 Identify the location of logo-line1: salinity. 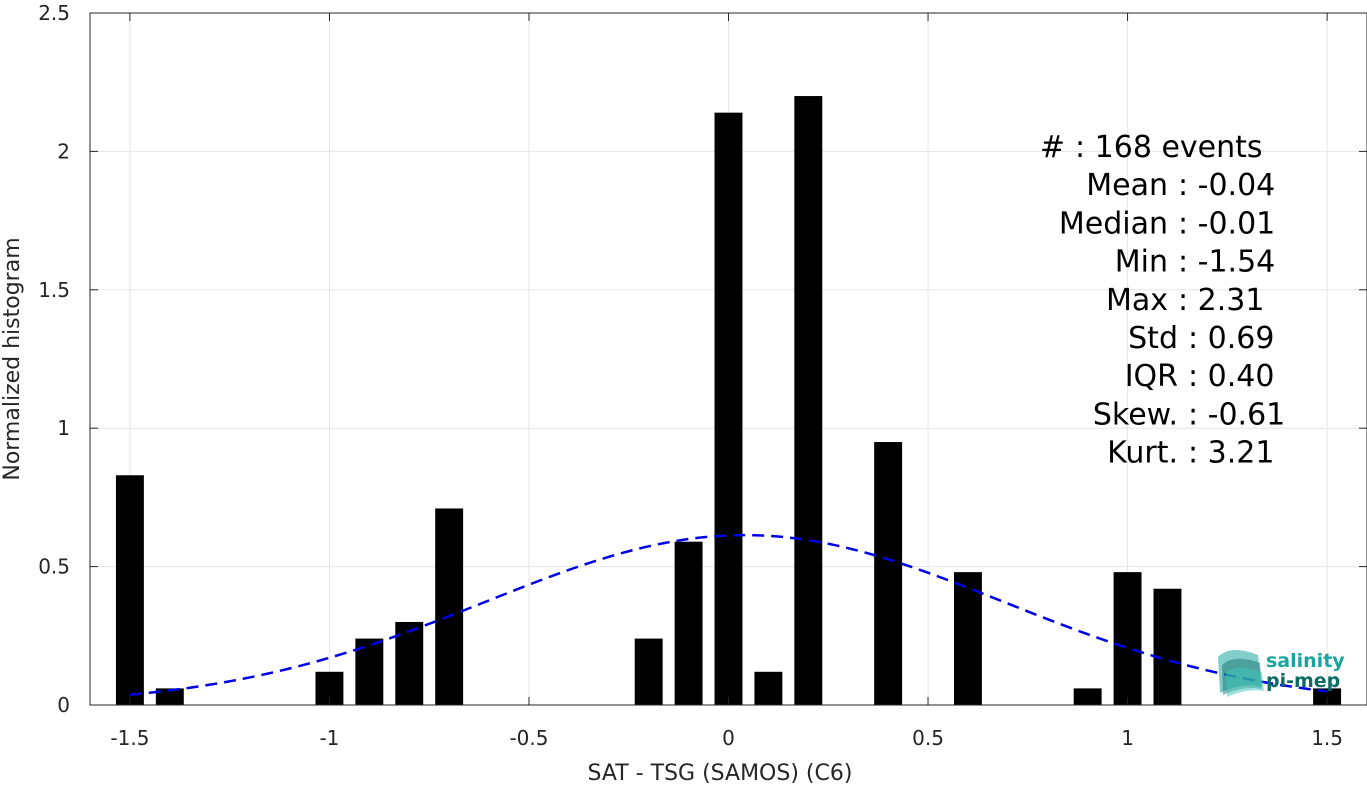
(1305, 661).